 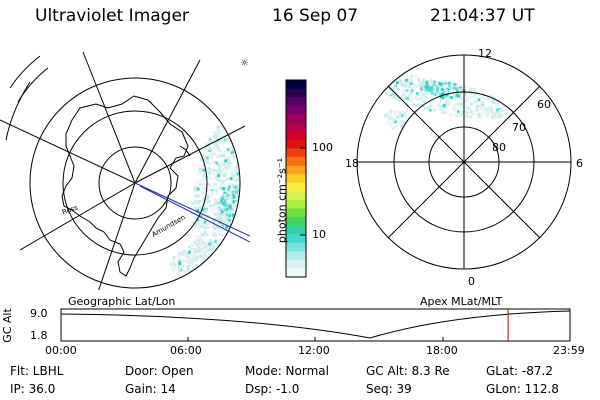 I want to click on mlt-line, so click(x=464, y=162).